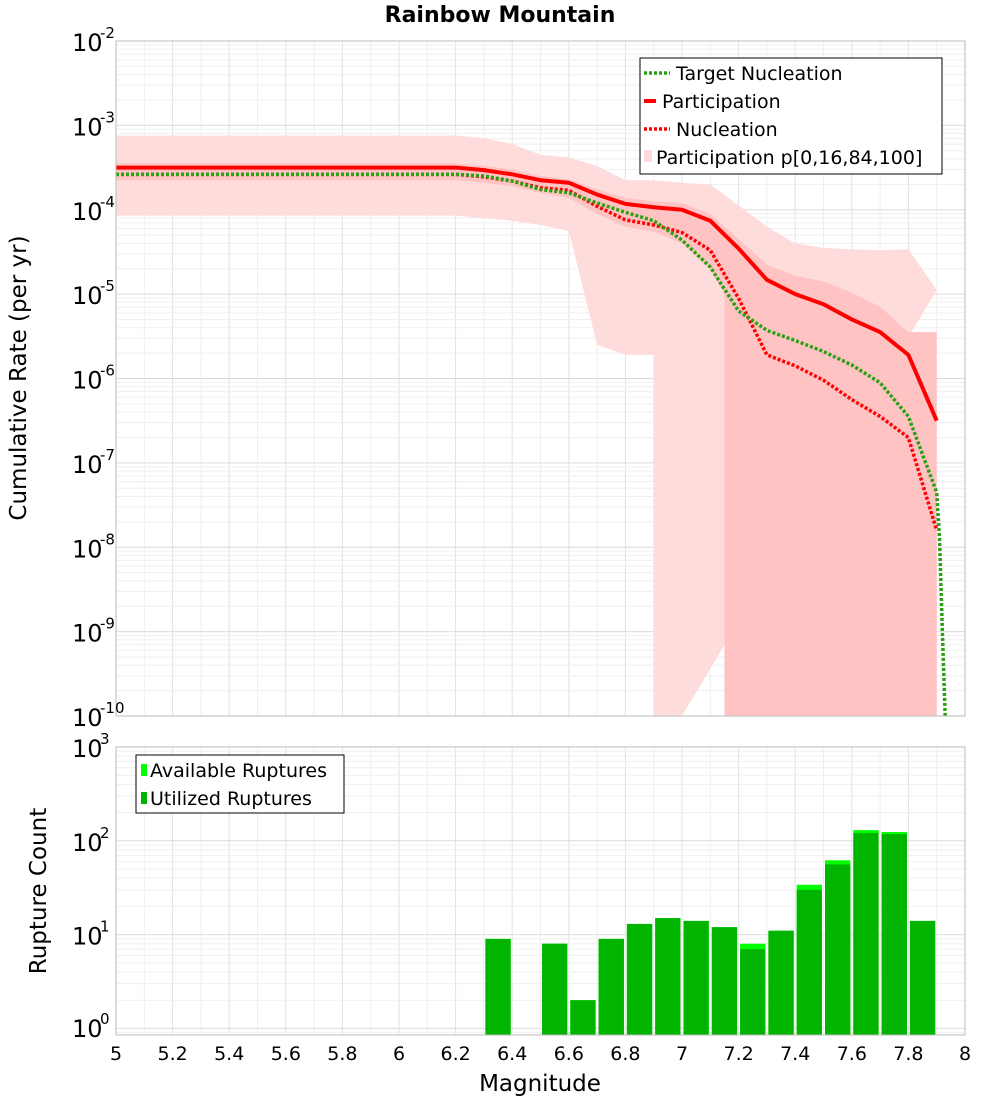  I want to click on bottom-y-axis-label: Rupture Count, so click(39, 891).